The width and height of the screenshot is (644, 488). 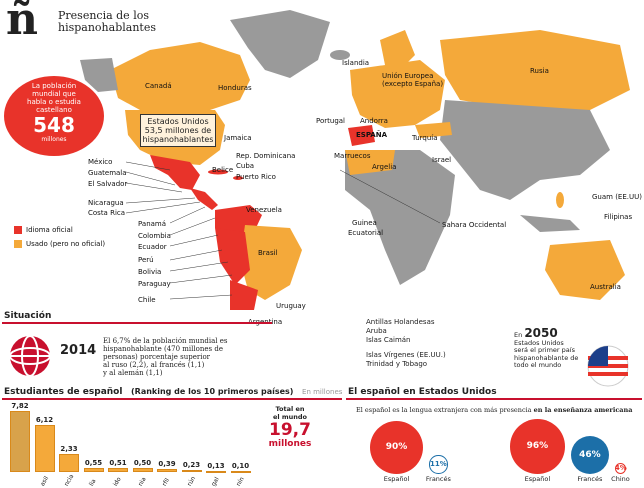 What do you see at coordinates (364, 223) in the screenshot?
I see `label-guinea-line-1: Guinea` at bounding box center [364, 223].